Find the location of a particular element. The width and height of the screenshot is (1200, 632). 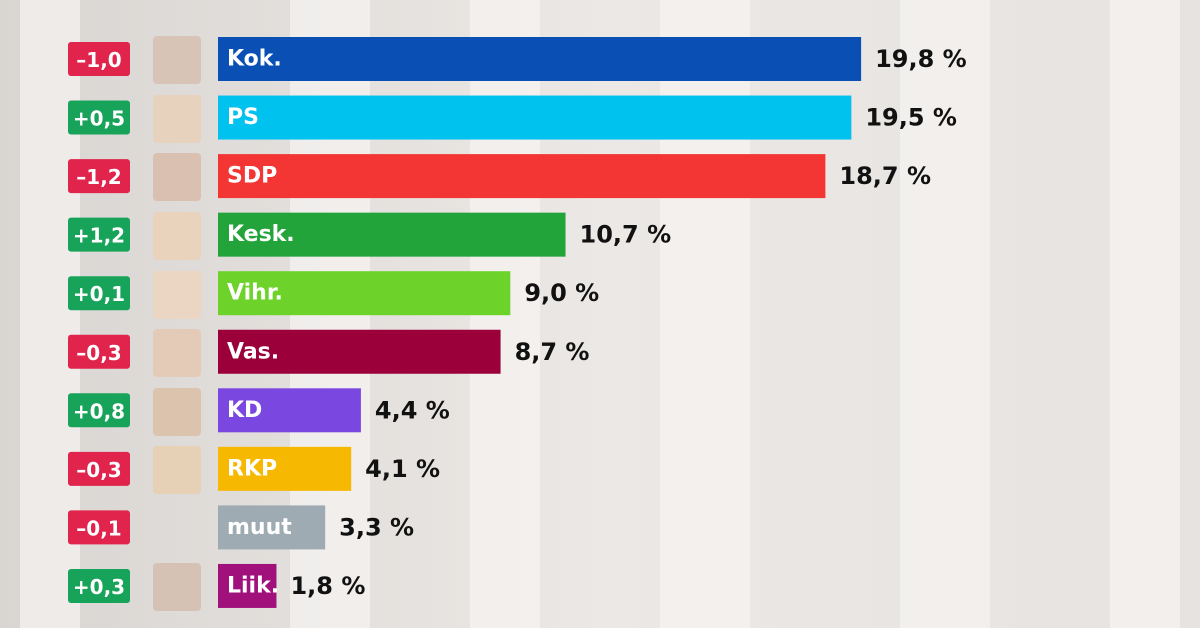

value-label: 4,4 % is located at coordinates (412, 410).